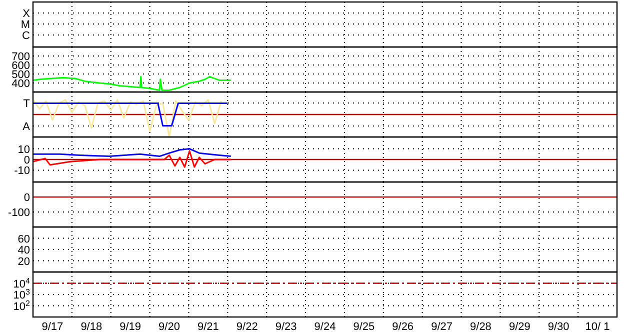 The height and width of the screenshot is (334, 628). What do you see at coordinates (24, 250) in the screenshot?
I see `y-tick-label: 40` at bounding box center [24, 250].